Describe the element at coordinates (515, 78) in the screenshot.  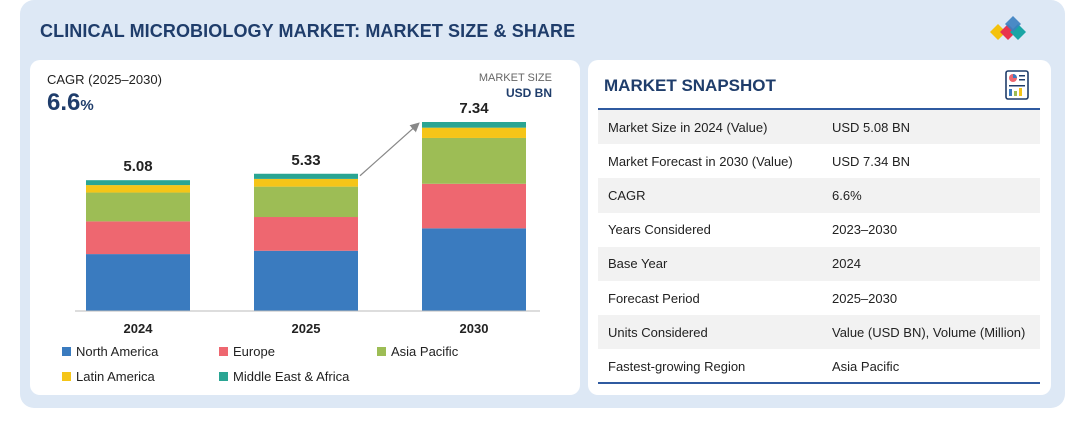
I see `market-size-label: MARKET SIZE` at that location.